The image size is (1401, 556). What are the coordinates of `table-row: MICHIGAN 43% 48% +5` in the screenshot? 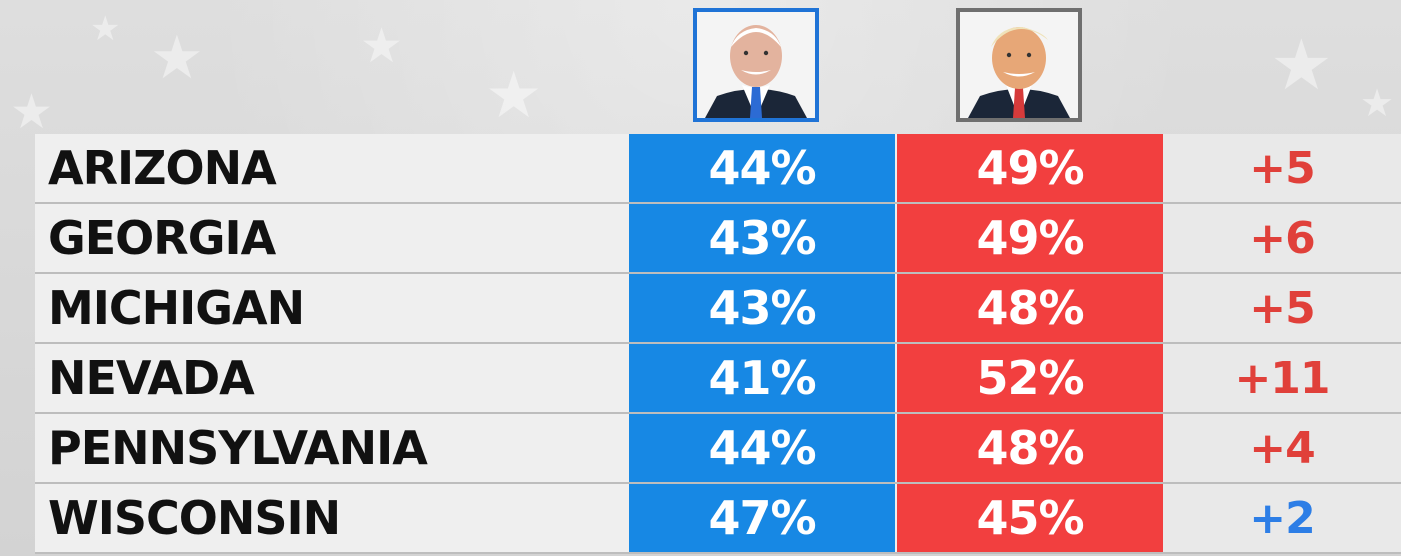 It's located at (718, 309).